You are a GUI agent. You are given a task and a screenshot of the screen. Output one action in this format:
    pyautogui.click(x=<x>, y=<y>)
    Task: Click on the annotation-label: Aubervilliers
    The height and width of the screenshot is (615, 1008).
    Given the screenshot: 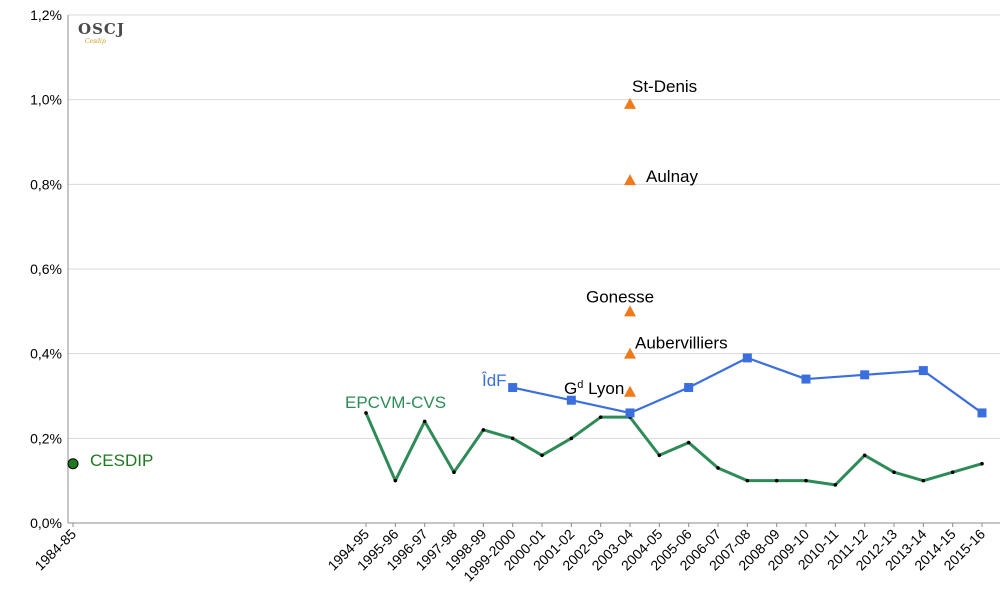 What is the action you would take?
    pyautogui.click(x=681, y=343)
    